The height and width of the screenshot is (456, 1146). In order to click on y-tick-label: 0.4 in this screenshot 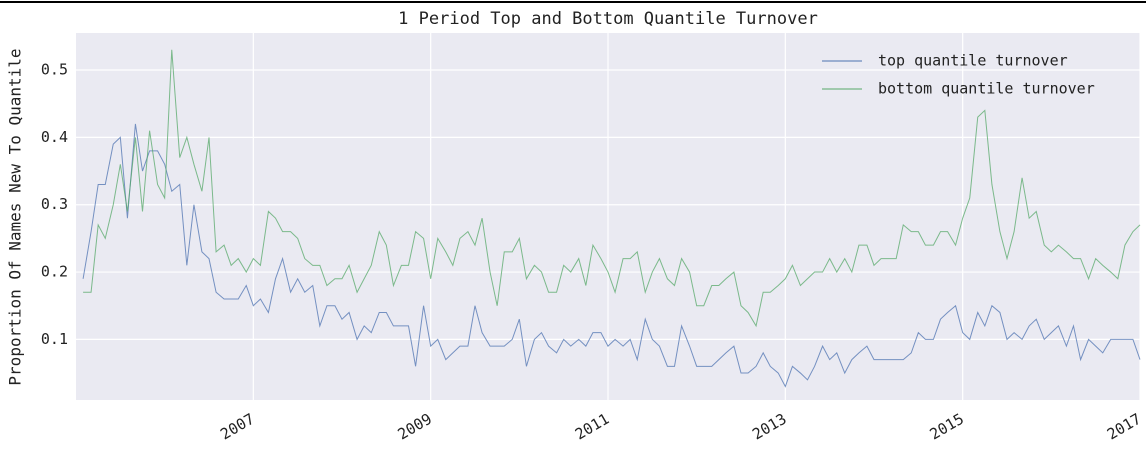, I will do `click(54, 137)`.